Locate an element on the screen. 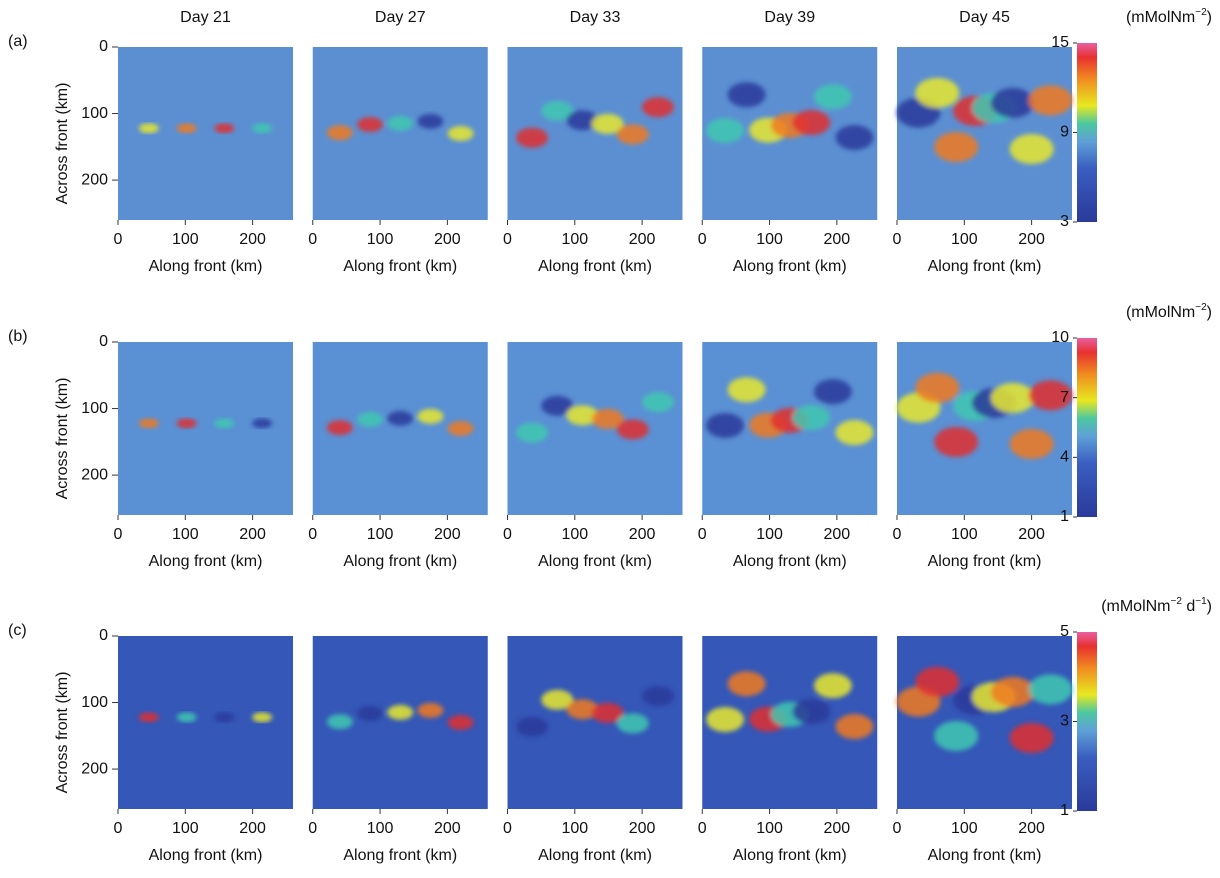  column-title: Day 33 is located at coordinates (595, 17).